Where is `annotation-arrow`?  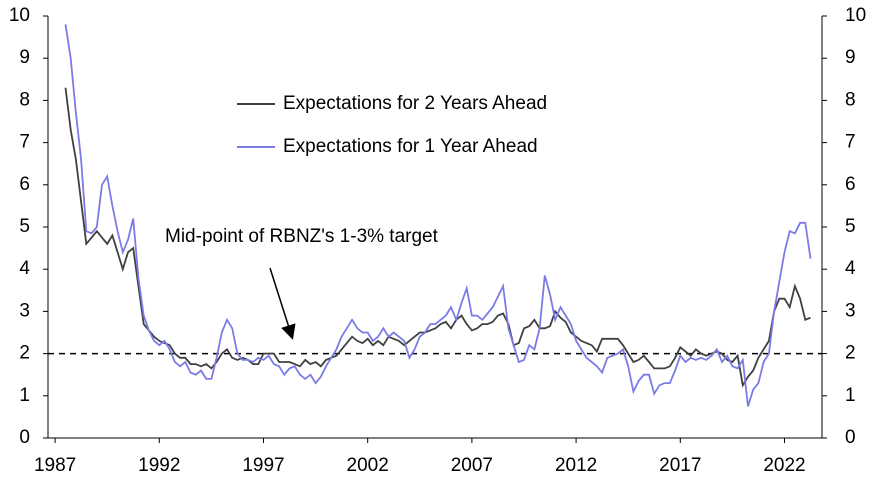 annotation-arrow is located at coordinates (282, 303).